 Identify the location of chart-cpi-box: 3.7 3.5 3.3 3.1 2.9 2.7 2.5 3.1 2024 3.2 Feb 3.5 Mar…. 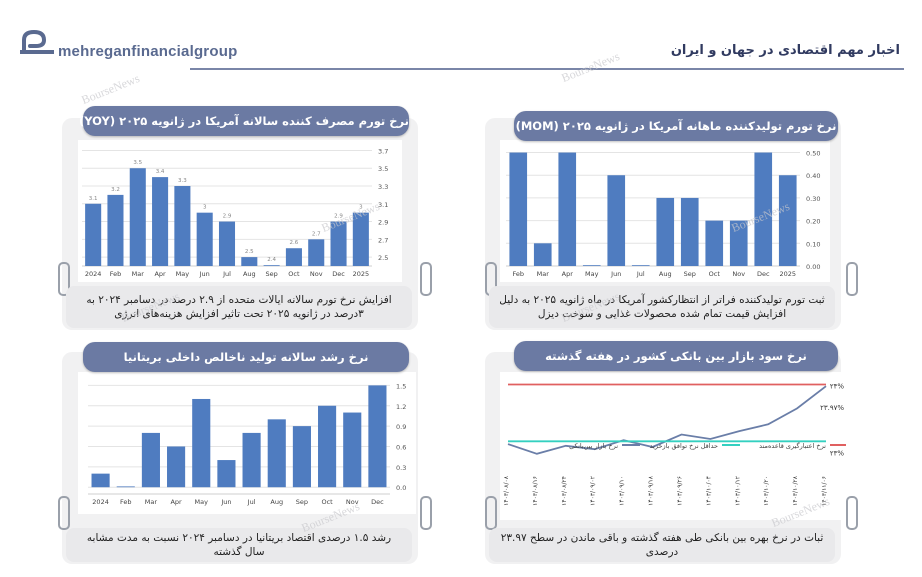
(240, 211).